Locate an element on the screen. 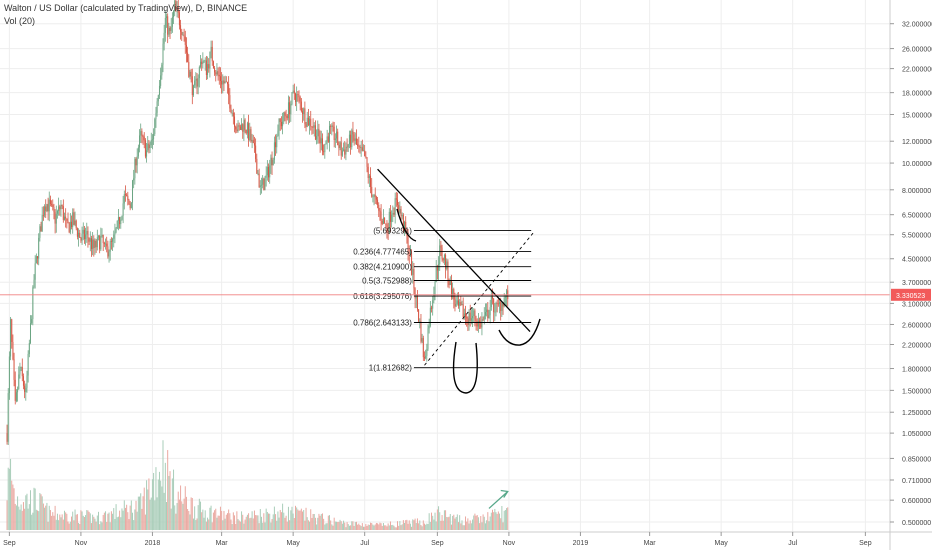  x-tick-label: Mar is located at coordinates (650, 543).